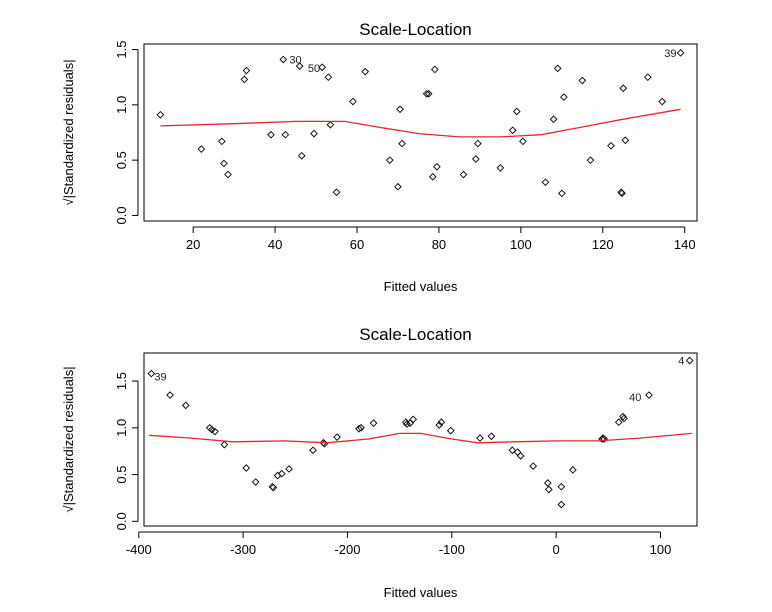 Image resolution: width=772 pixels, height=612 pixels. Describe the element at coordinates (314, 69) in the screenshot. I see `point-annotation: 50` at that location.